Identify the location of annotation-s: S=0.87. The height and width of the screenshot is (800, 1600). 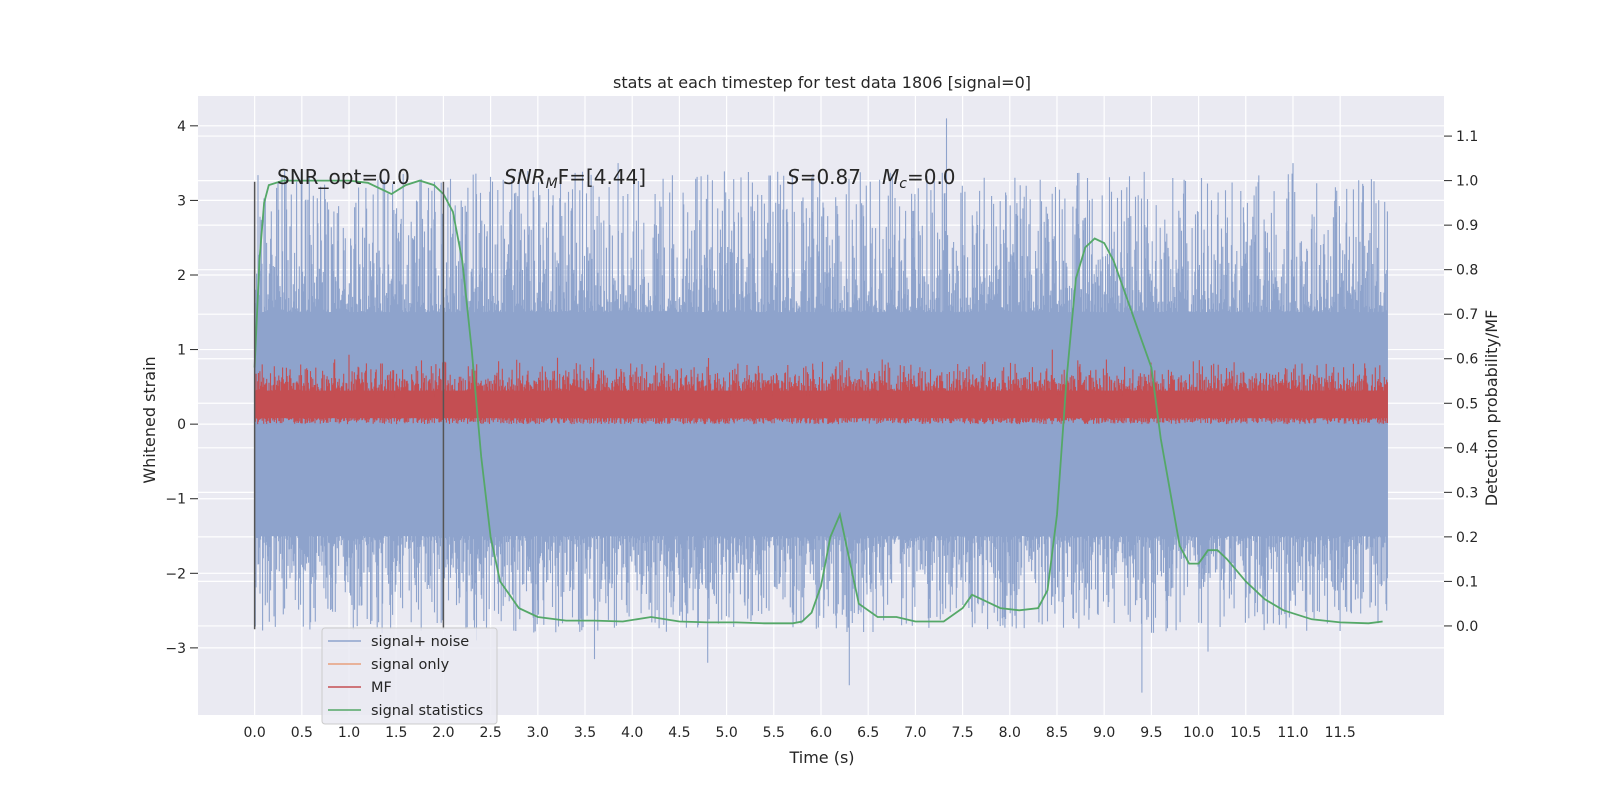
(824, 177).